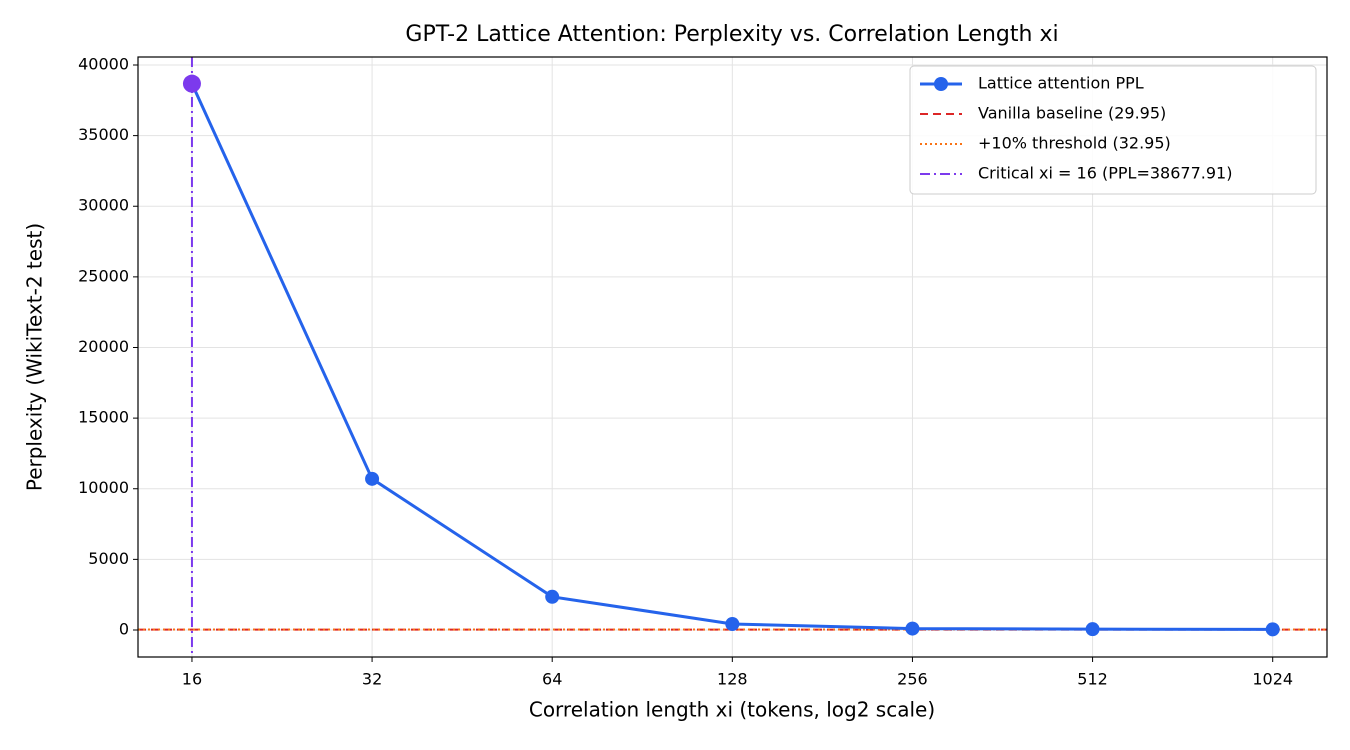  I want to click on y-tick-label: 30000, so click(103, 205).